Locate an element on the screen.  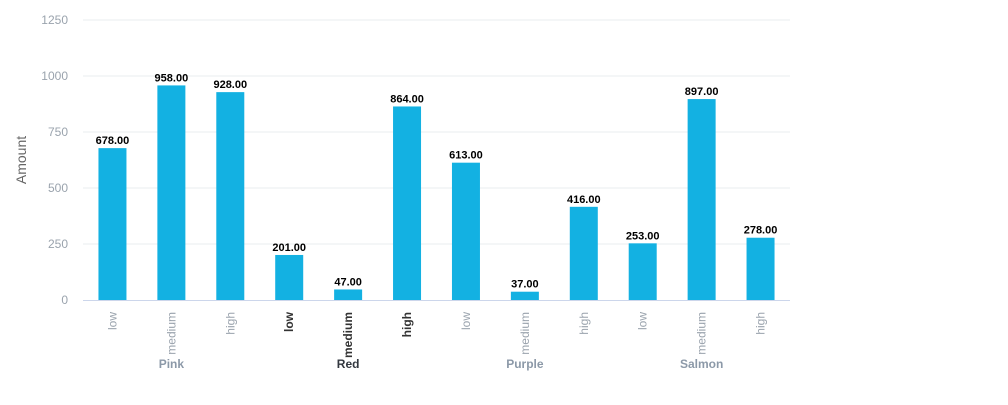
y-tick-label: 0 is located at coordinates (64, 300).